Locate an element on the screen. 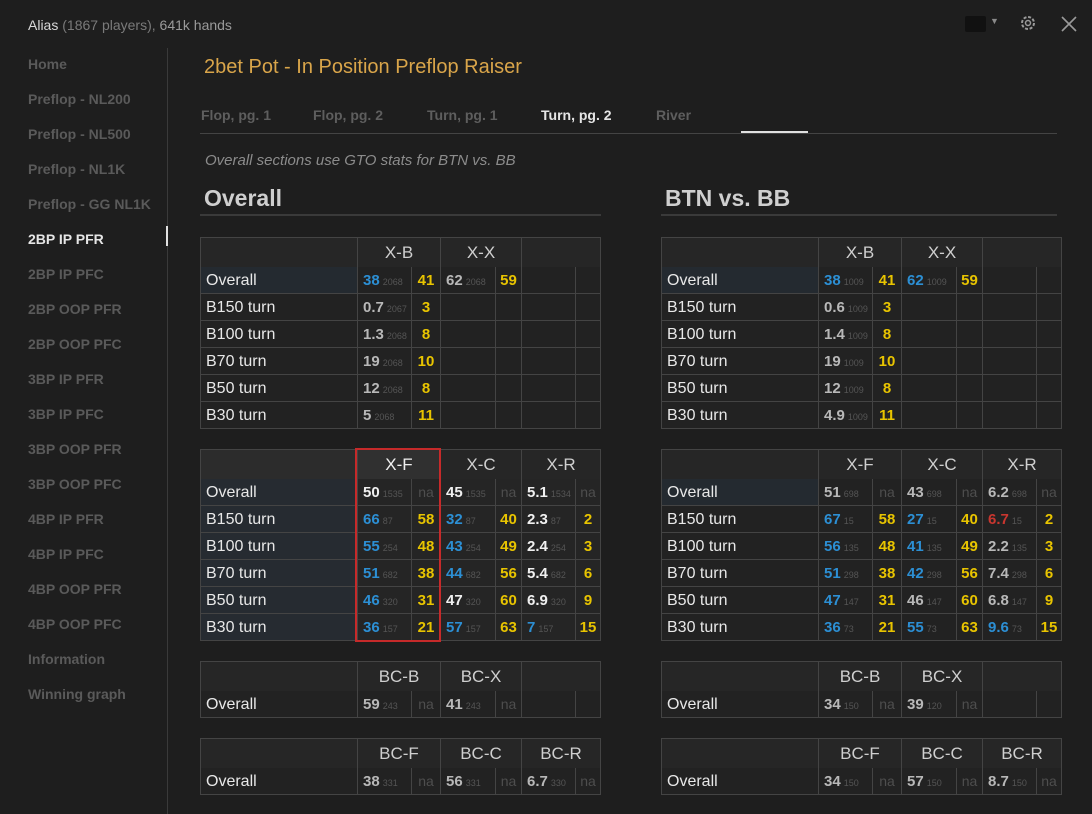  column-header-x-f: X-F is located at coordinates (398, 464).